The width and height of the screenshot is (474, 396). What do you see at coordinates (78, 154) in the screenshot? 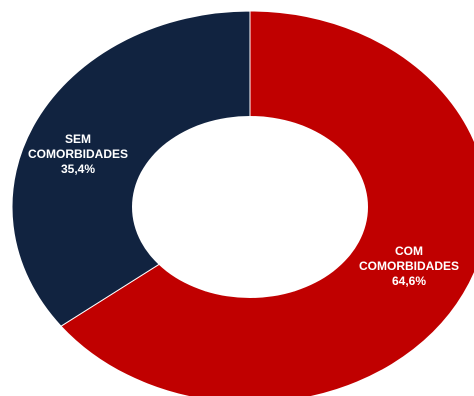
I see `slice-label-sem-comorbidades: SEM COMORBIDADES 35,4%` at bounding box center [78, 154].